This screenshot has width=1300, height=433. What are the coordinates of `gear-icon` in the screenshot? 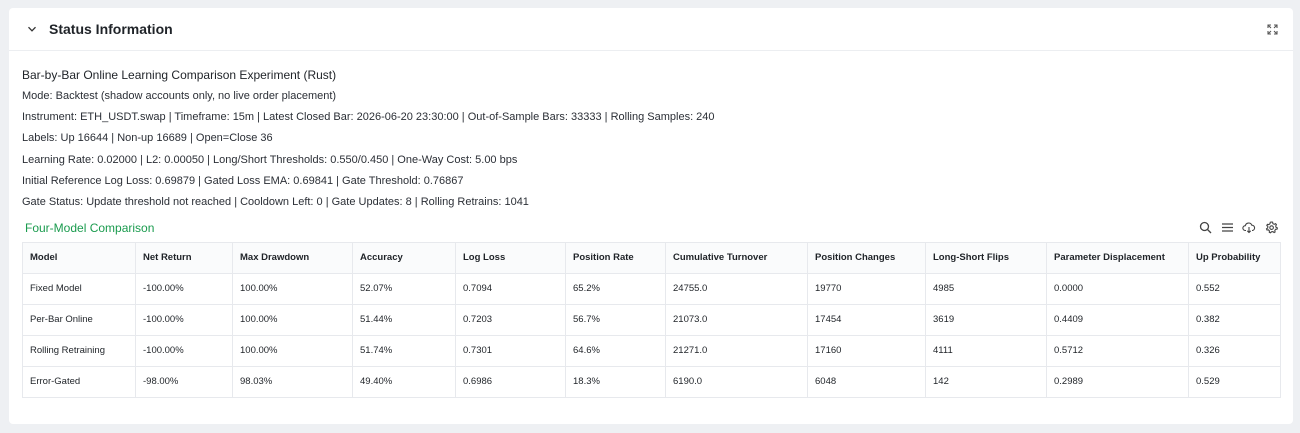 It's located at (1271, 228).